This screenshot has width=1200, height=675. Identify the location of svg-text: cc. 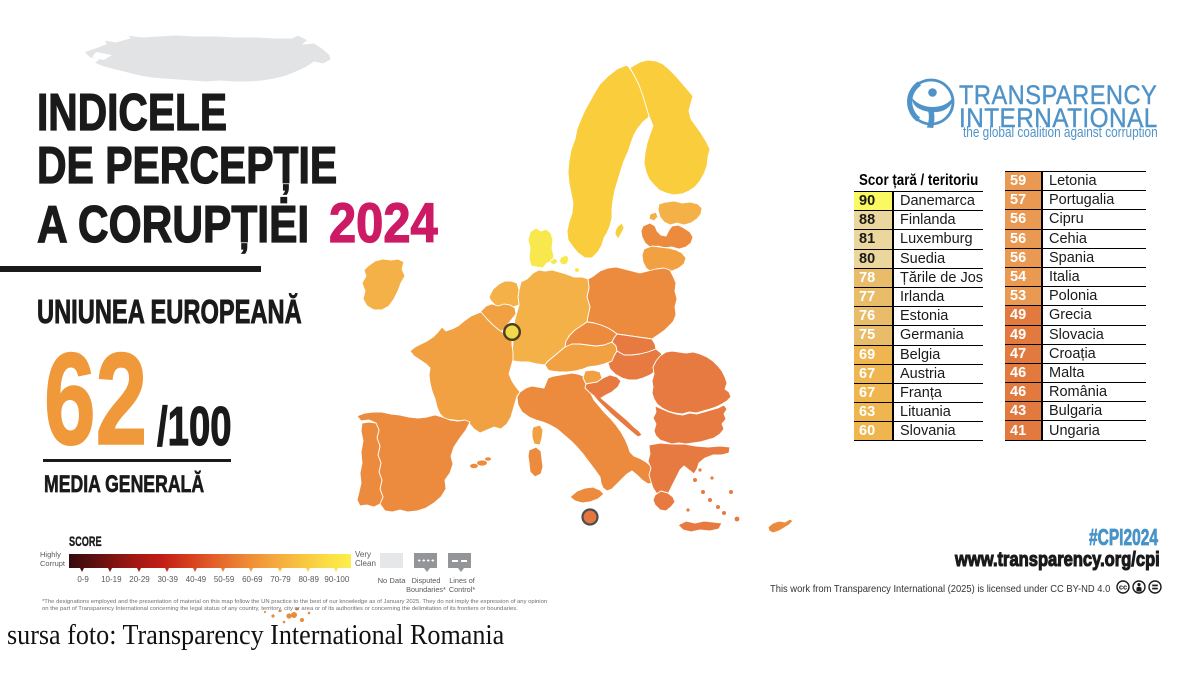
(1123, 587).